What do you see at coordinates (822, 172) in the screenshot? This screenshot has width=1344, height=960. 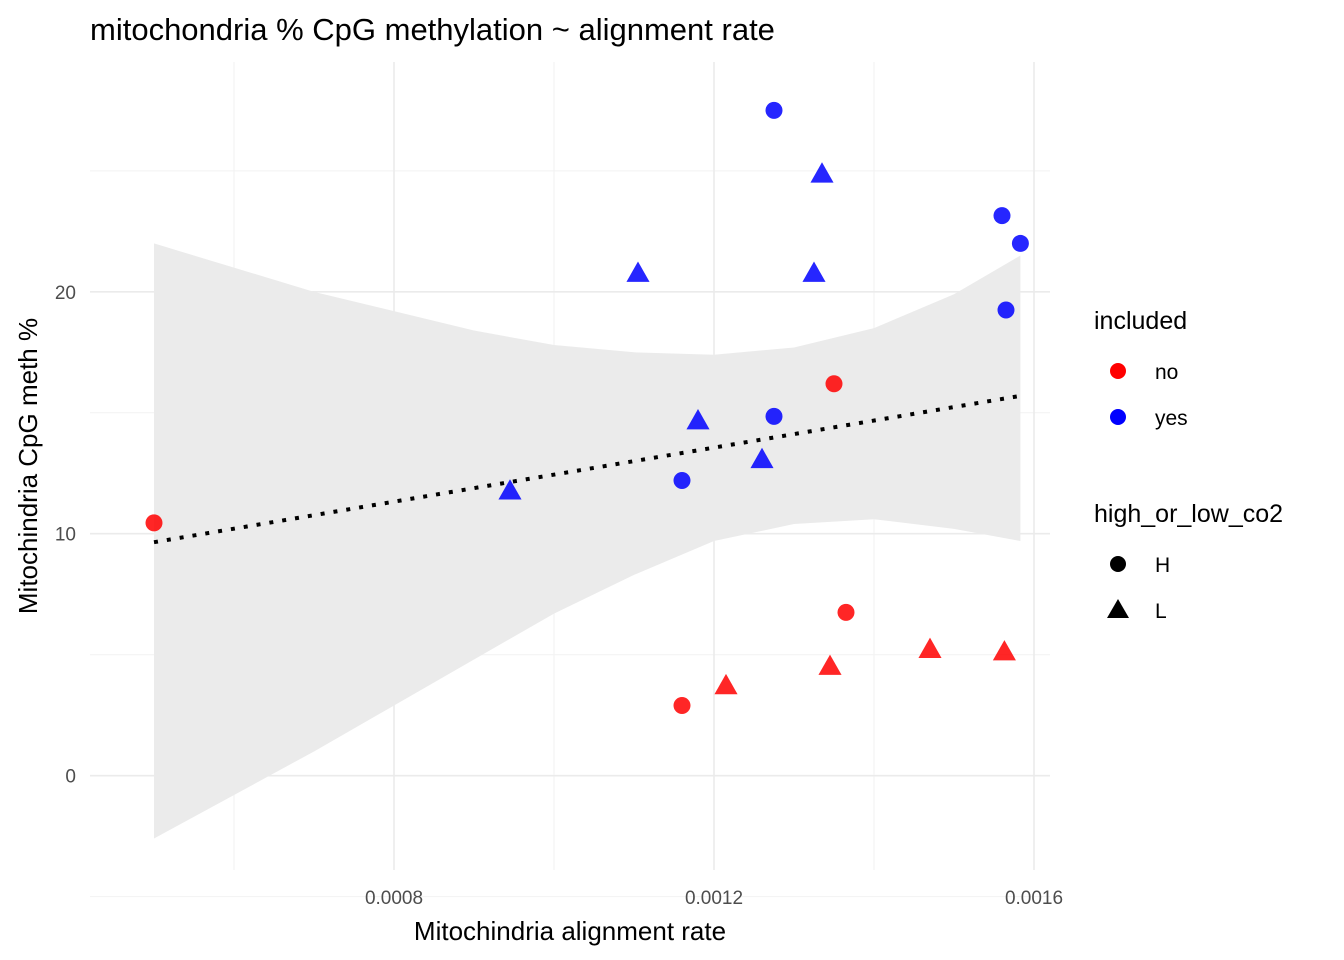 I see `point-17-yes-L` at bounding box center [822, 172].